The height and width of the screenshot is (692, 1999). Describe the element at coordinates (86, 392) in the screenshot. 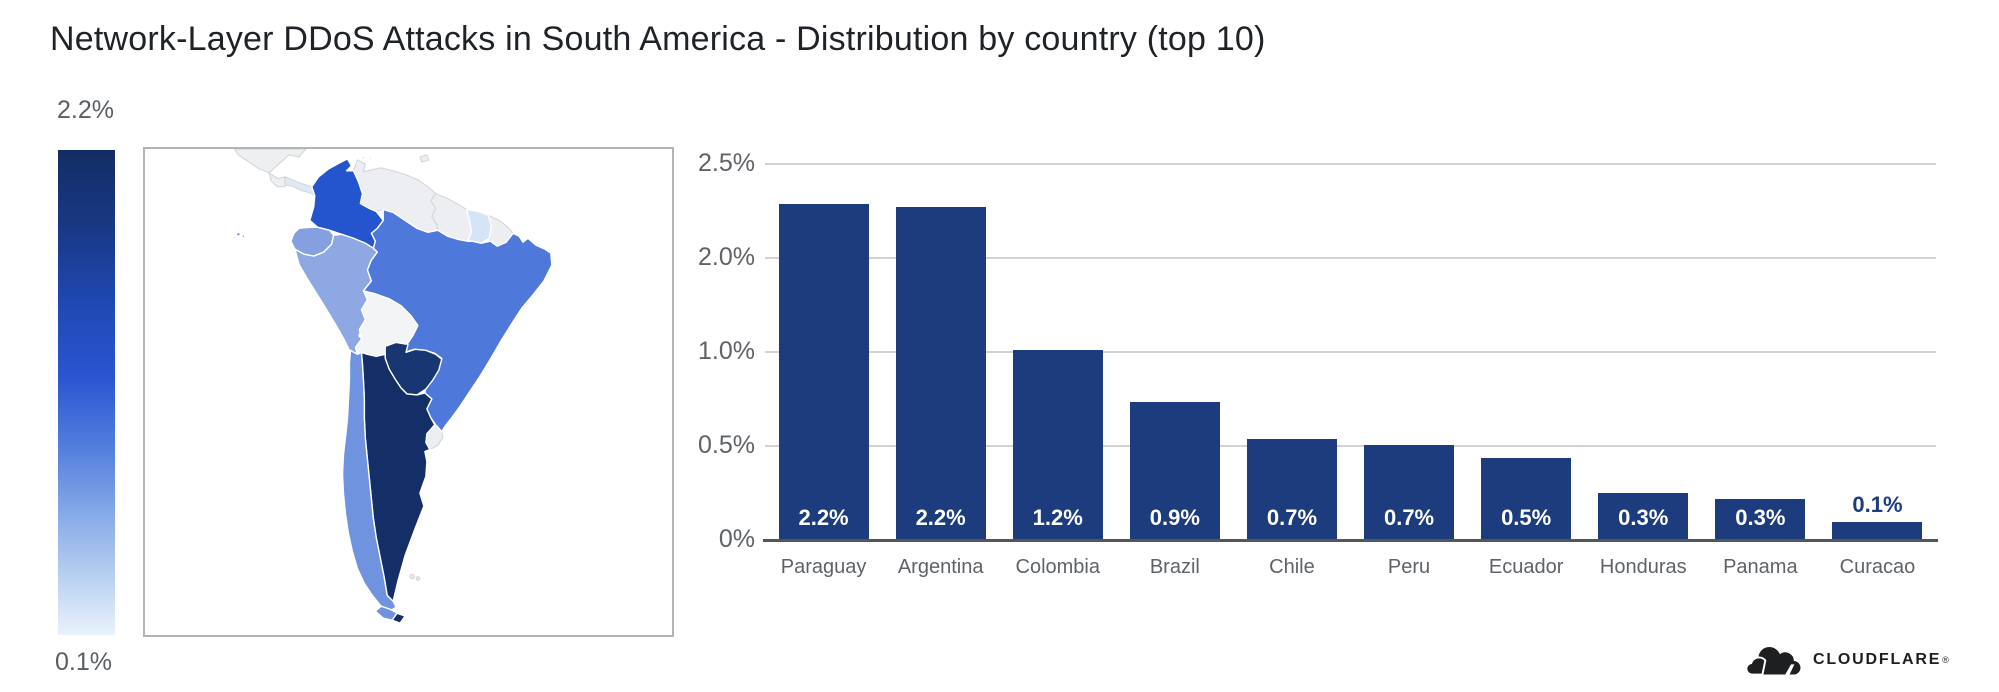

I see `legend-gradient-bar` at that location.